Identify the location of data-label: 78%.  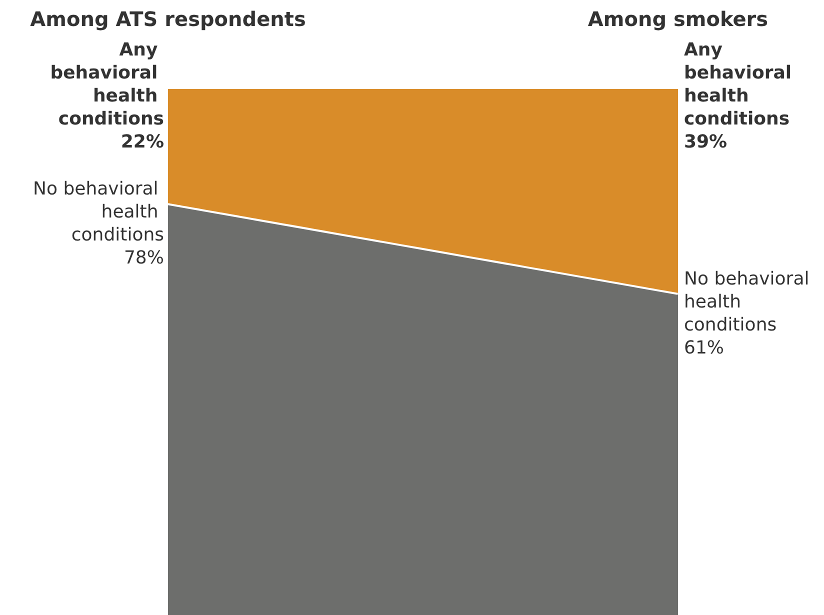
(144, 258).